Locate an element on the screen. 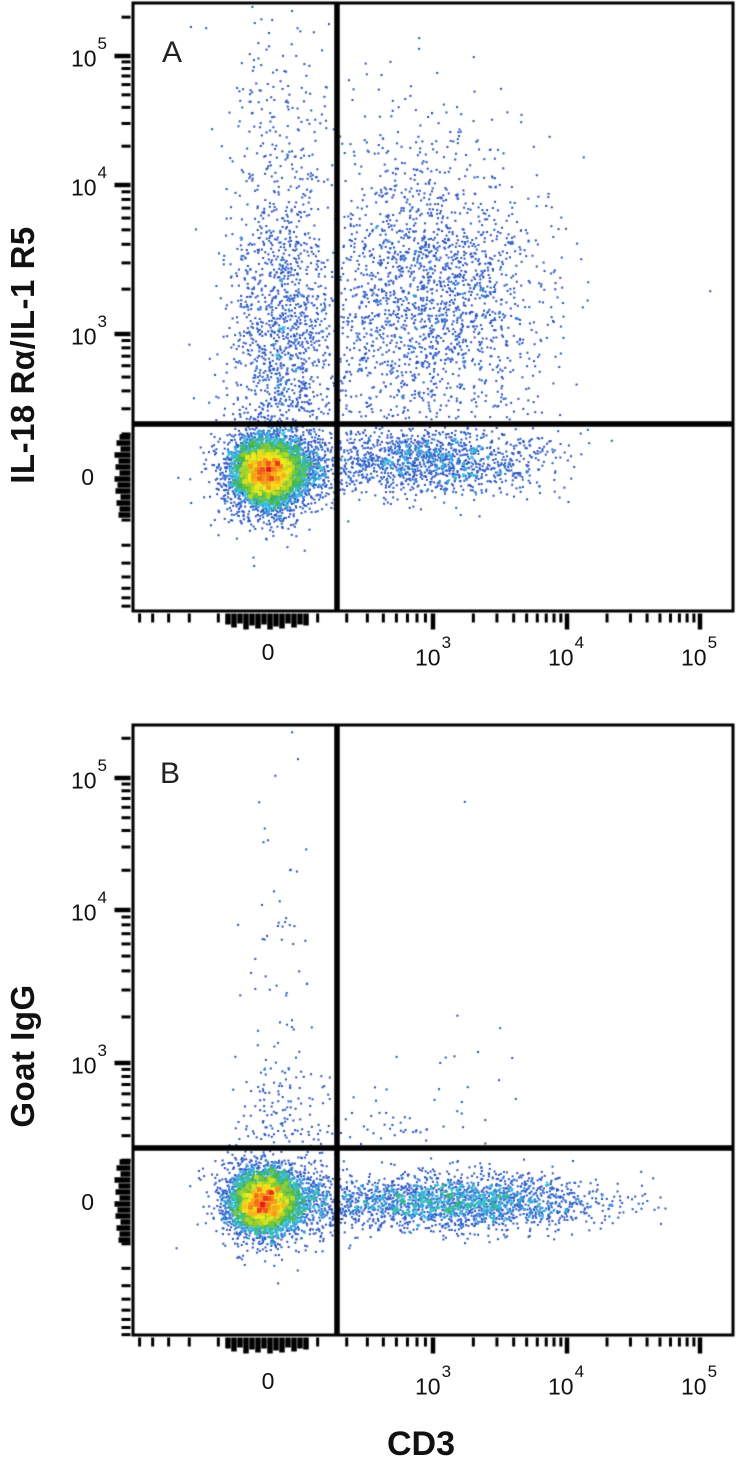 The width and height of the screenshot is (737, 1471). panel-a-x-tick-0: 0 is located at coordinates (268, 652).